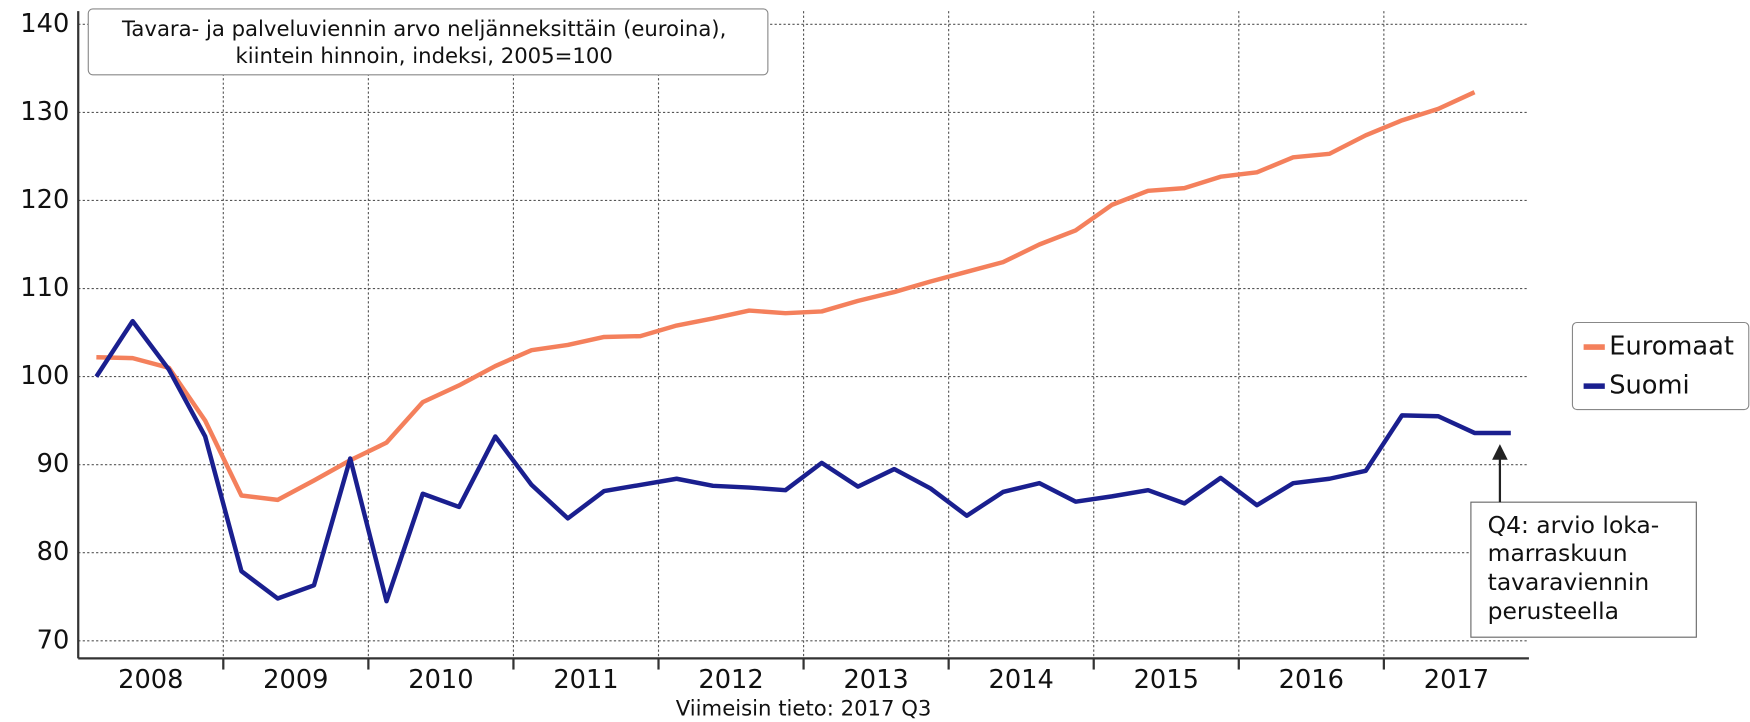  What do you see at coordinates (44, 24) in the screenshot?
I see `y-tick-label: 140` at bounding box center [44, 24].